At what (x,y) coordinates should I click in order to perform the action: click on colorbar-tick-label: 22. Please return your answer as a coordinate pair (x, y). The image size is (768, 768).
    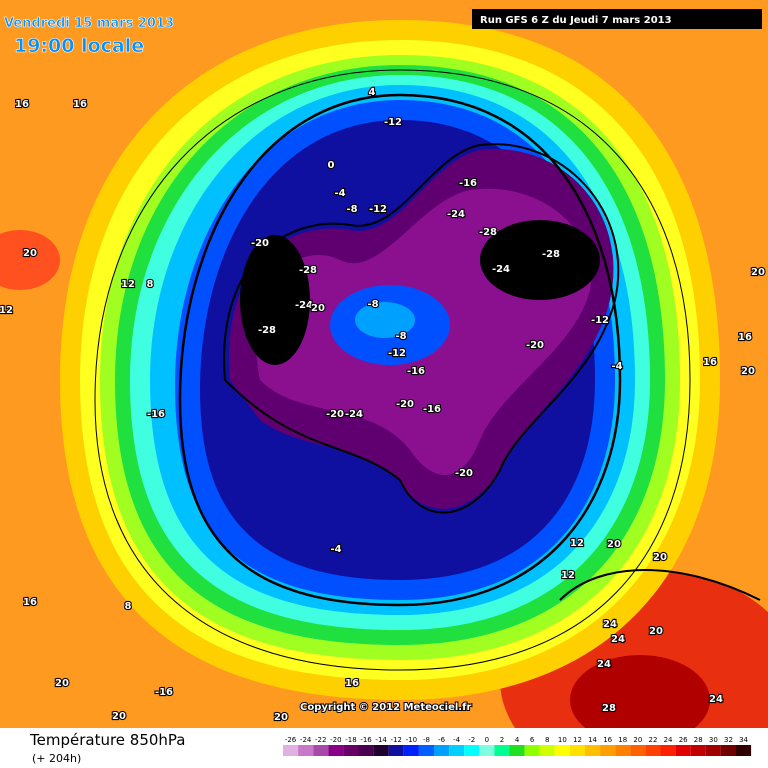
    Looking at the image, I should click on (652, 740).